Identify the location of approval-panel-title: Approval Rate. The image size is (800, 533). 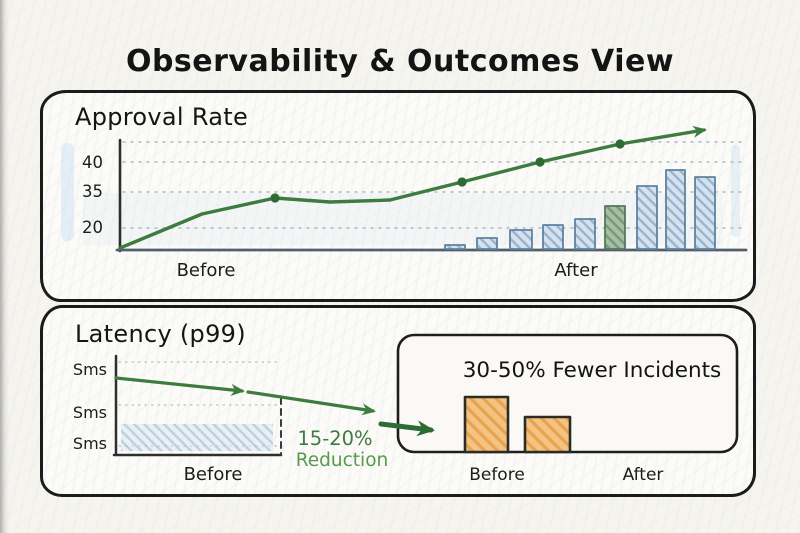
(162, 117).